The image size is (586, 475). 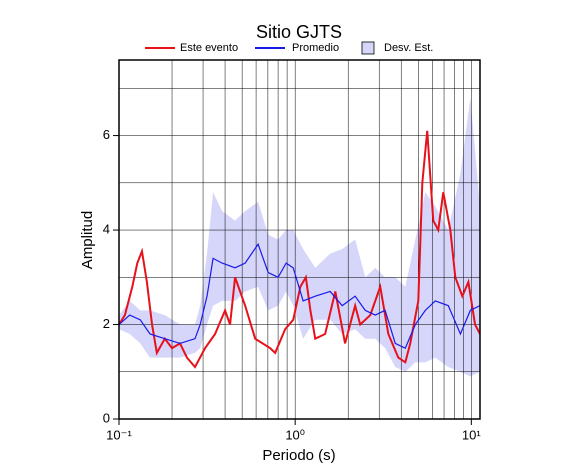 I want to click on chart-title: Sitio GJTS, so click(x=299, y=32).